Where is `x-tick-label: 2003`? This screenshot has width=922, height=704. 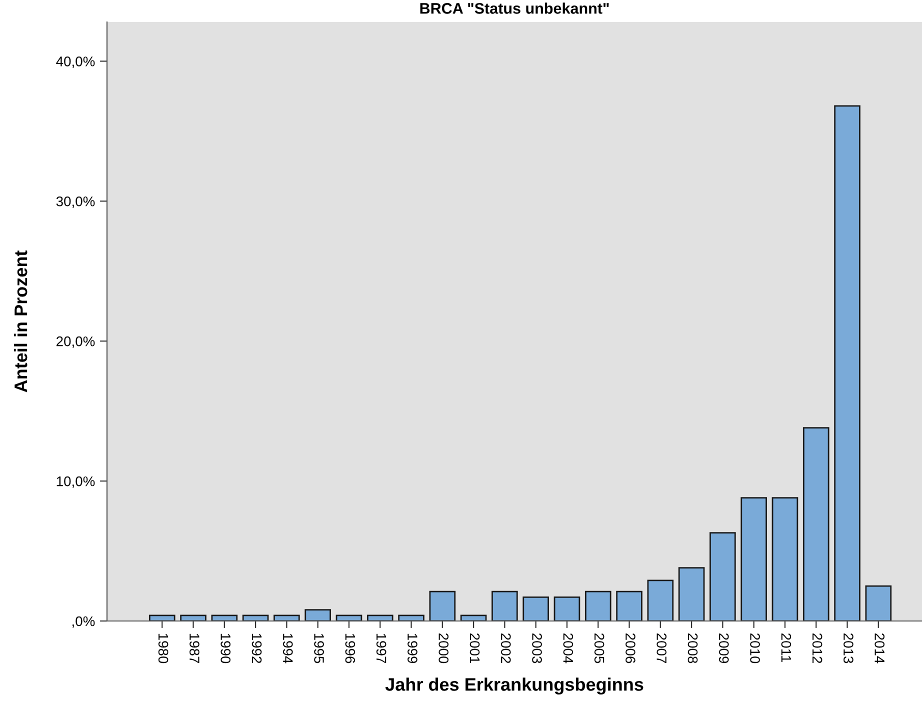 x-tick-label: 2003 is located at coordinates (537, 649).